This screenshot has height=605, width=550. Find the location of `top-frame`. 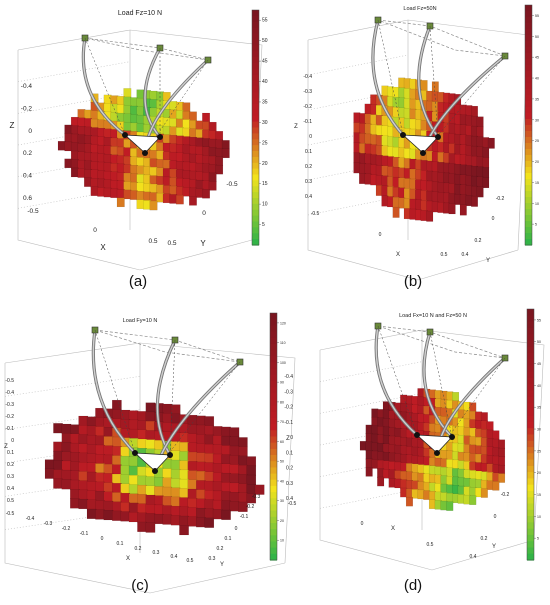

top-frame is located at coordinates (441, 38).